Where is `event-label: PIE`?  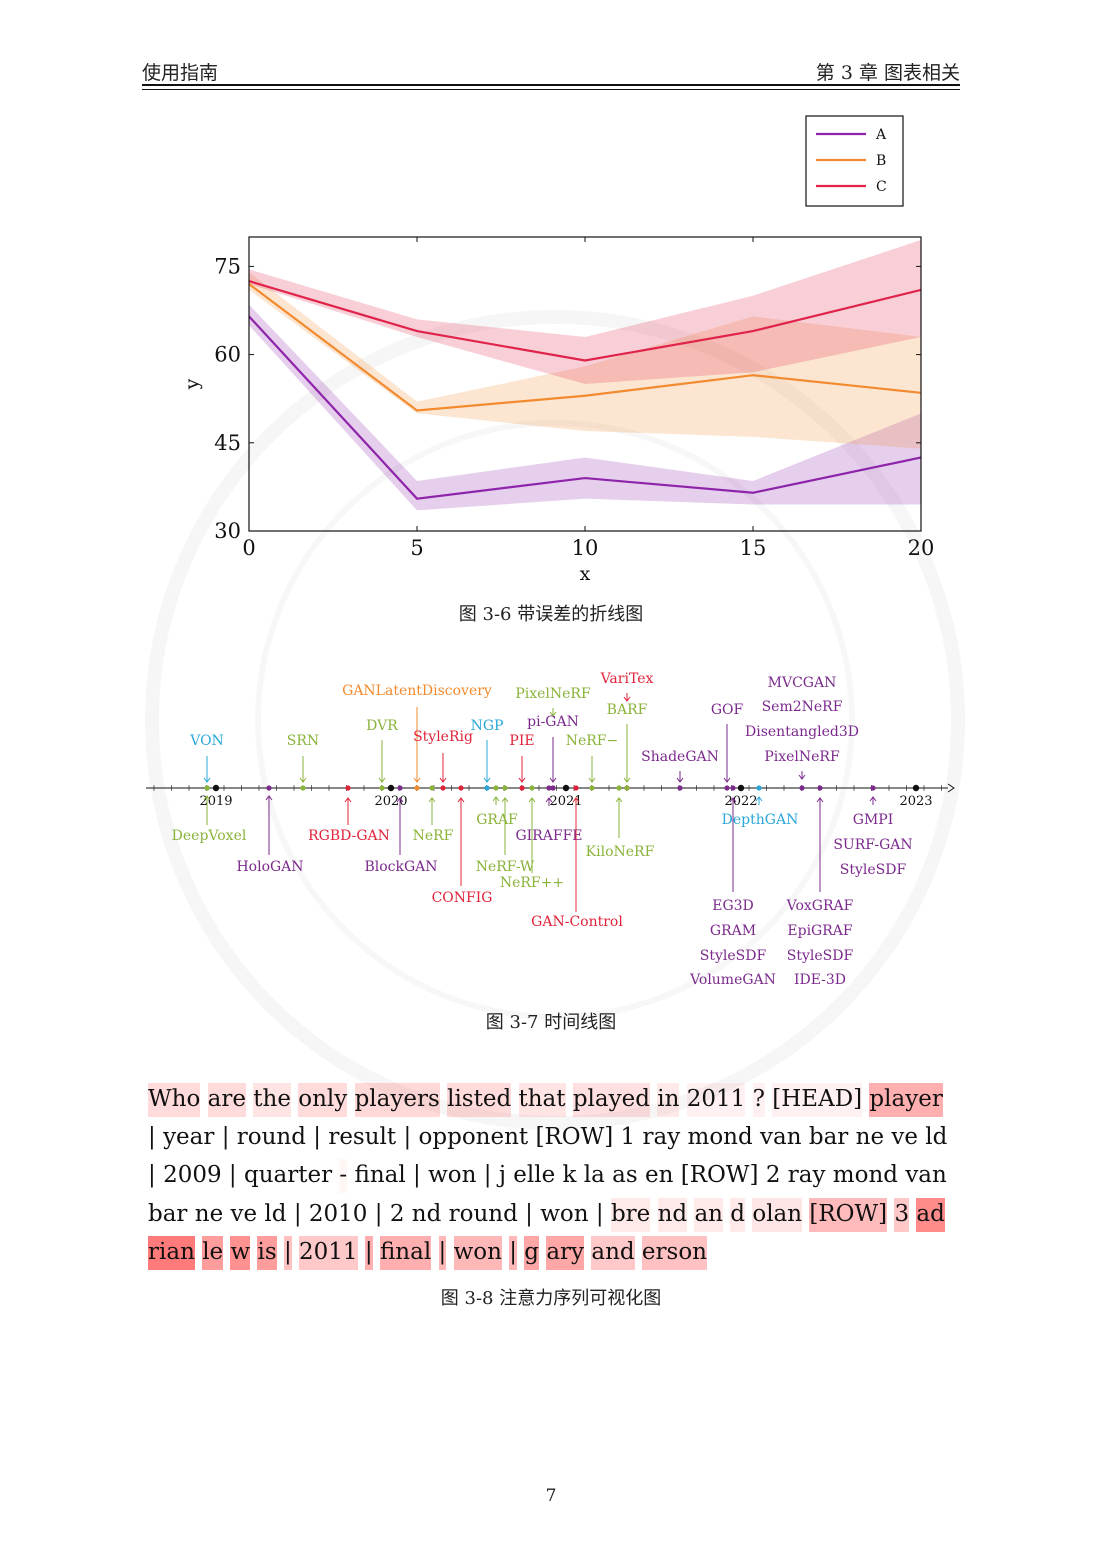
event-label: PIE is located at coordinates (521, 741).